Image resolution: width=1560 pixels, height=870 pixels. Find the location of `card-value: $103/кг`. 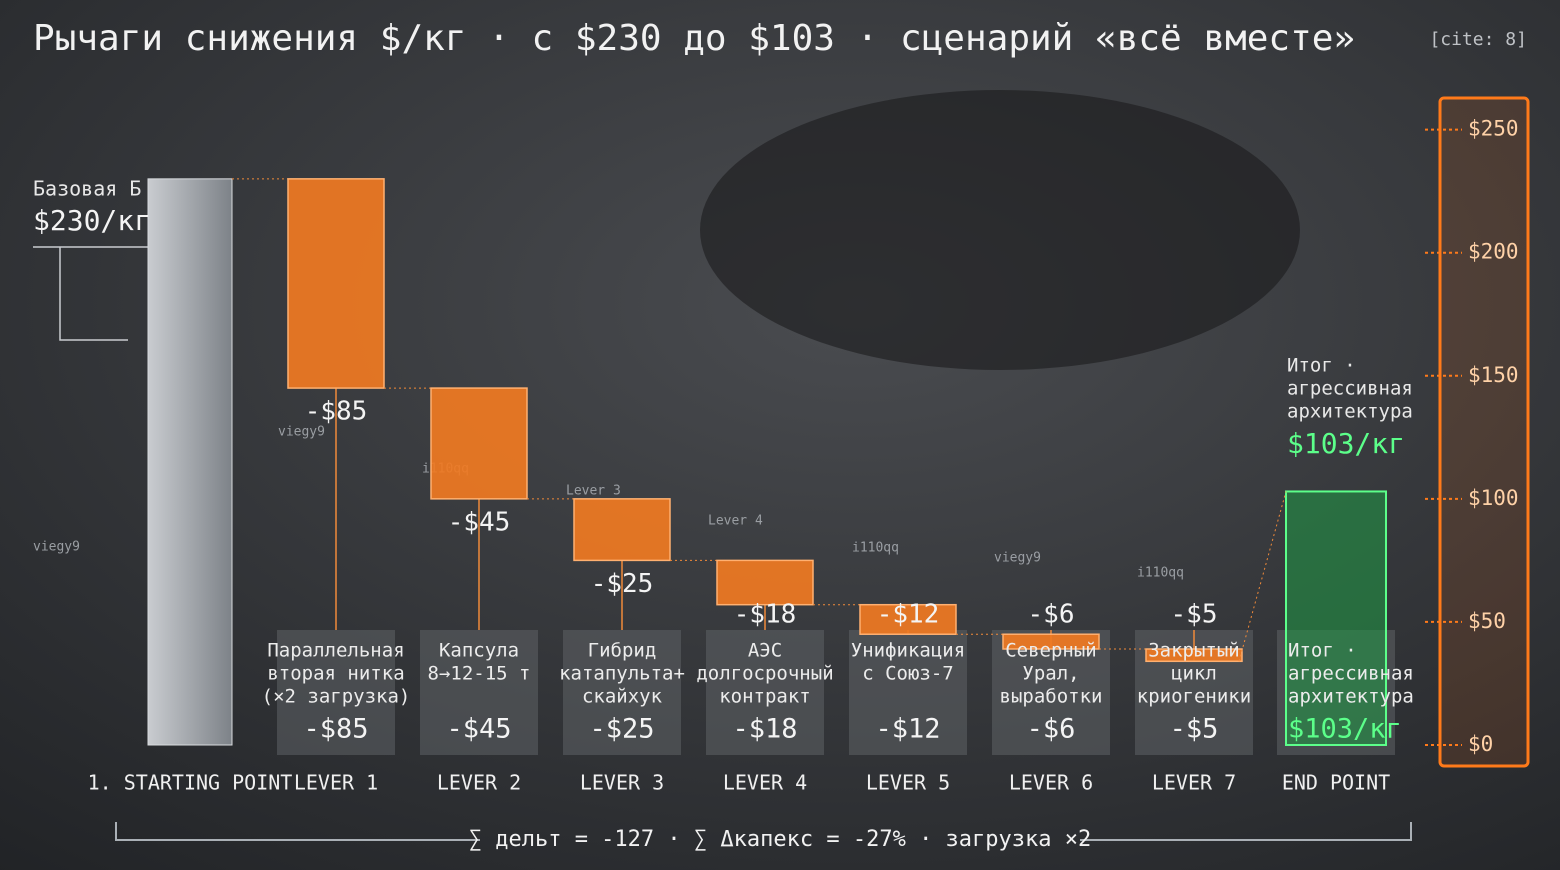

card-value: $103/кг is located at coordinates (1345, 729).